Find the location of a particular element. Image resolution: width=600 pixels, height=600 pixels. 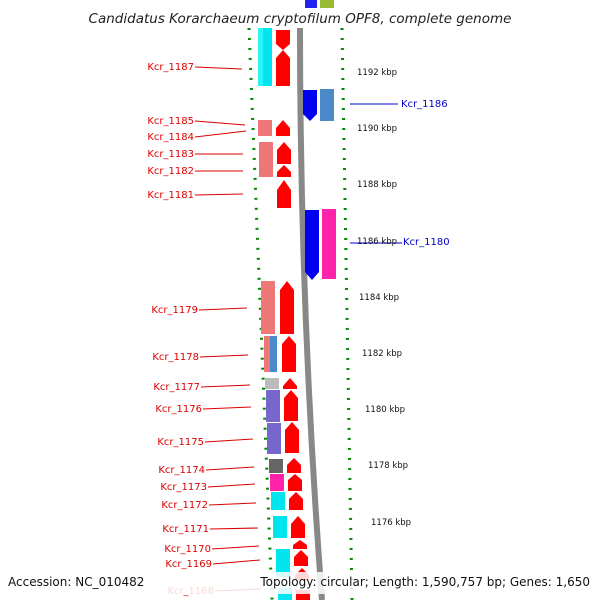

gene-label-1175: Kcr_1175 is located at coordinates (180, 442).